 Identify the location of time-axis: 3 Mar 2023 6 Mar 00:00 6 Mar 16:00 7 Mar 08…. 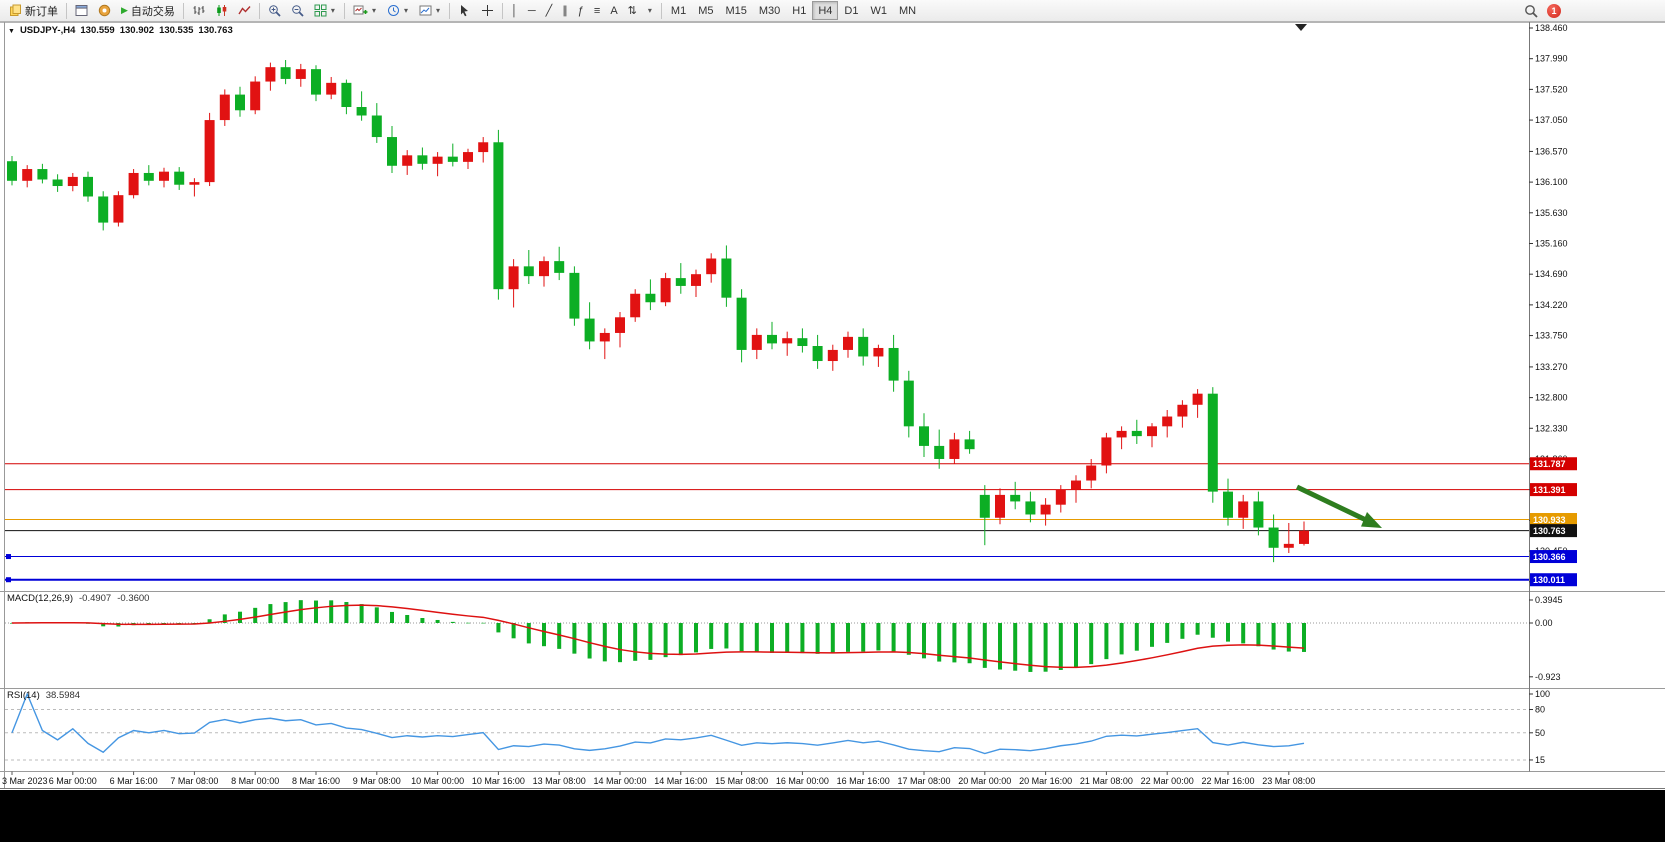
(658, 779).